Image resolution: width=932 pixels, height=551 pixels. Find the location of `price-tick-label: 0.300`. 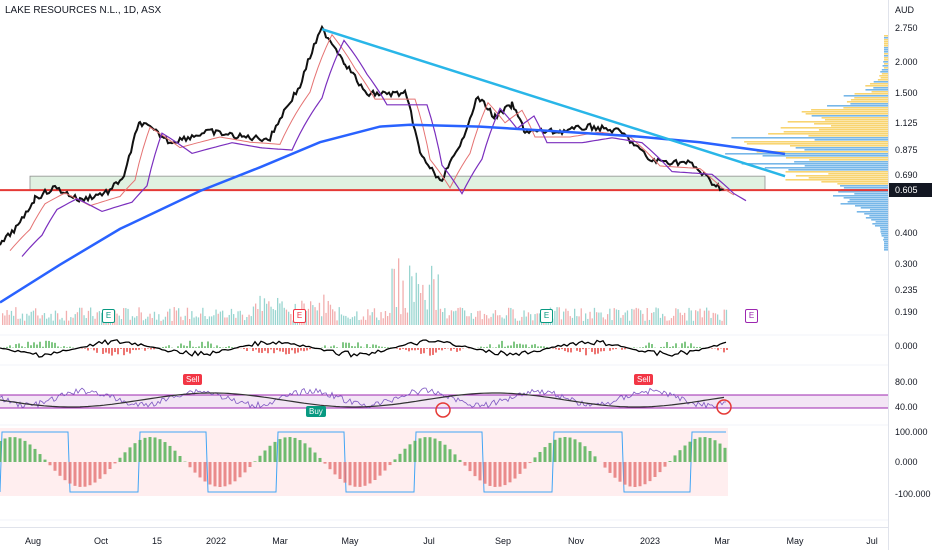

price-tick-label: 0.300 is located at coordinates (906, 264).